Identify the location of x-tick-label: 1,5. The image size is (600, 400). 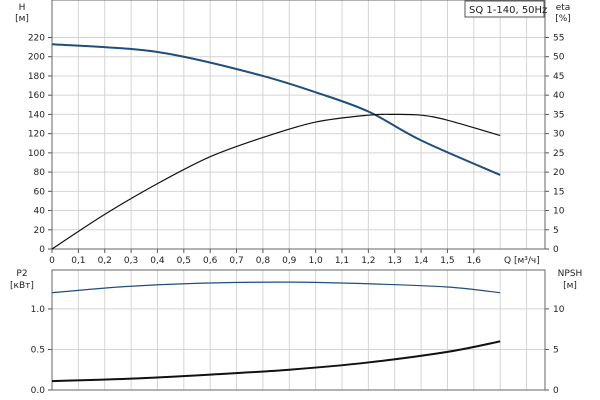
(447, 261).